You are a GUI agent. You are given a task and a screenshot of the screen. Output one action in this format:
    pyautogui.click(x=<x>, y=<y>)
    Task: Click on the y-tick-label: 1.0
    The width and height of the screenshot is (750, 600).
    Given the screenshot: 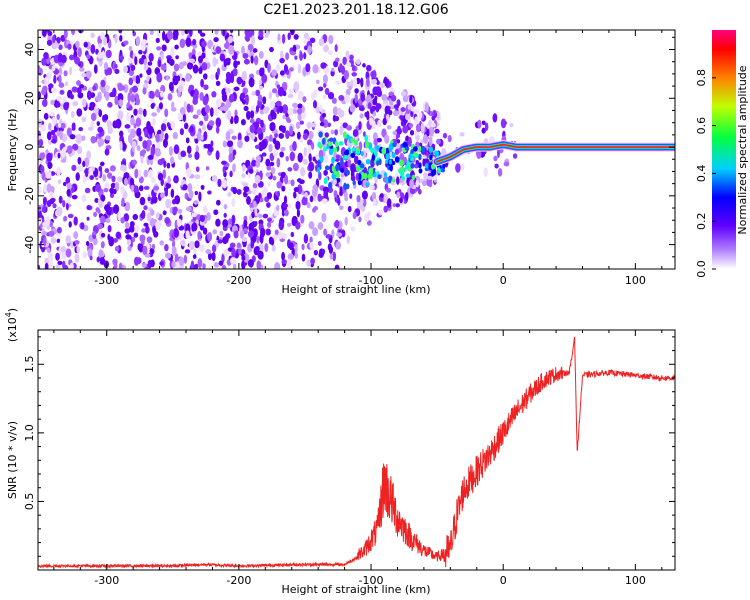 What is the action you would take?
    pyautogui.click(x=29, y=433)
    